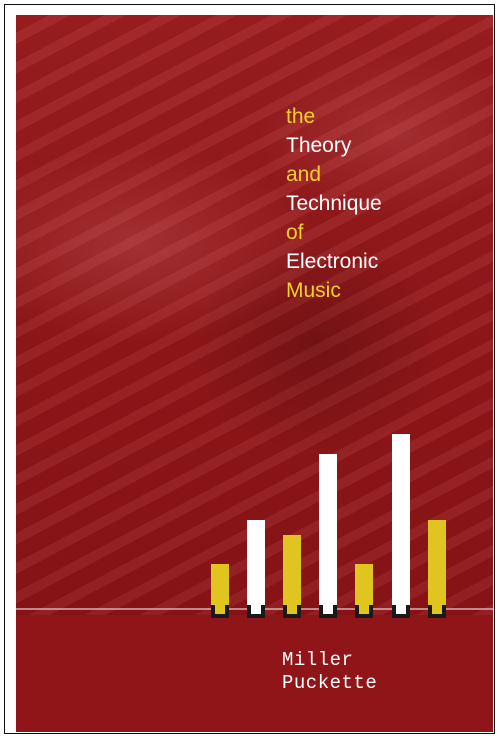 This screenshot has height=738, width=499. Describe the element at coordinates (319, 145) in the screenshot. I see `title-line-theory: Theory` at that location.